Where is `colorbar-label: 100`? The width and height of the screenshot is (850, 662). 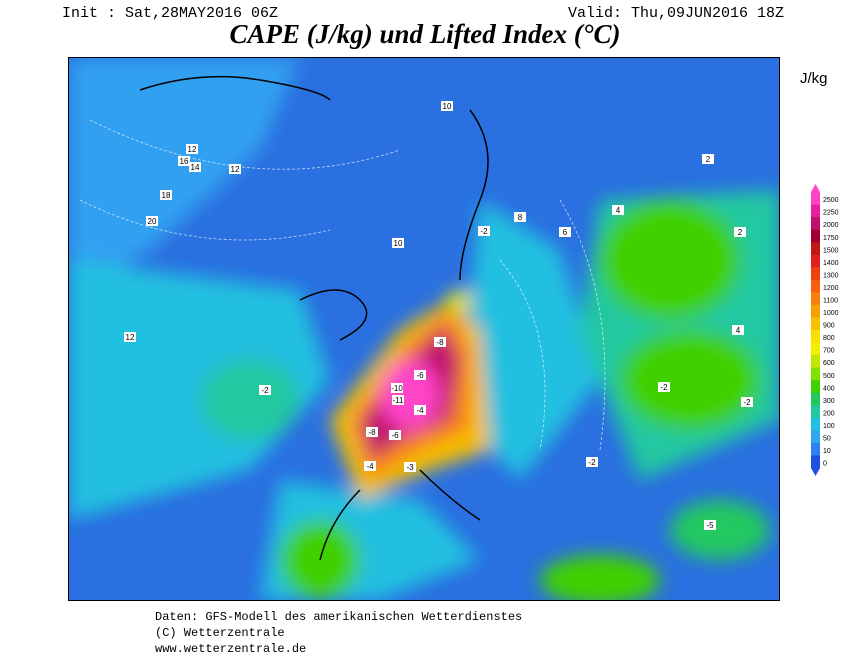 colorbar-label: 100 is located at coordinates (829, 426).